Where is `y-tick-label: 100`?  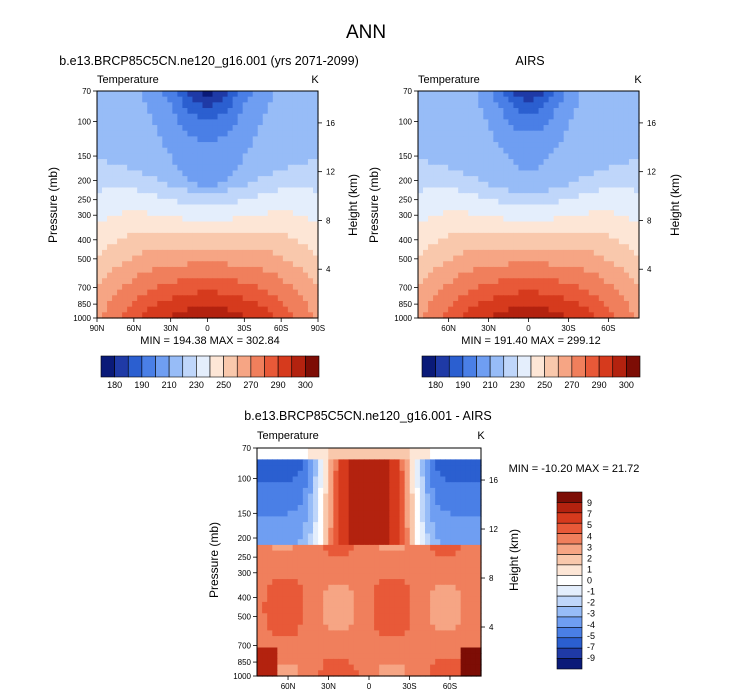 y-tick-label: 100 is located at coordinates (85, 121).